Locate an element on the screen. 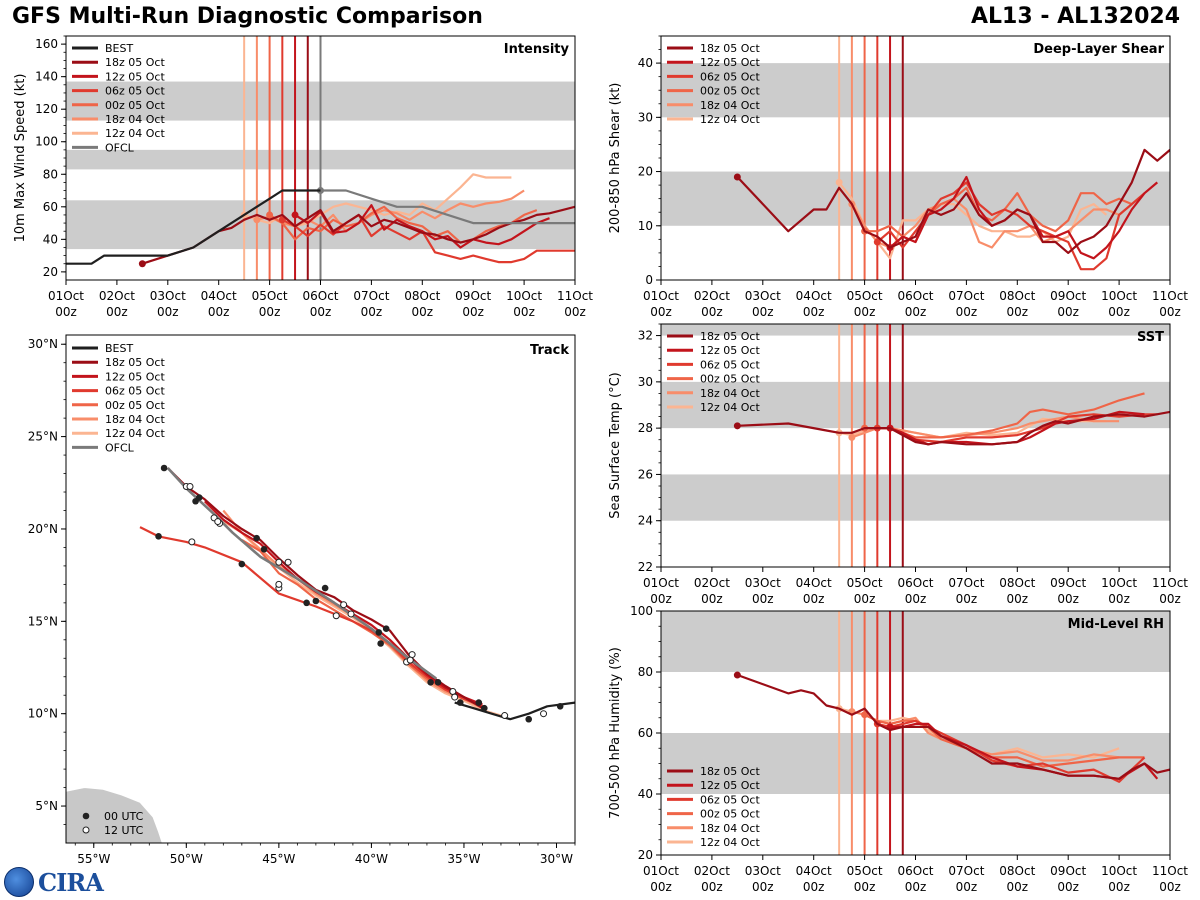 This screenshot has width=1200, height=900. y-tick-label: 140 is located at coordinates (46, 77).